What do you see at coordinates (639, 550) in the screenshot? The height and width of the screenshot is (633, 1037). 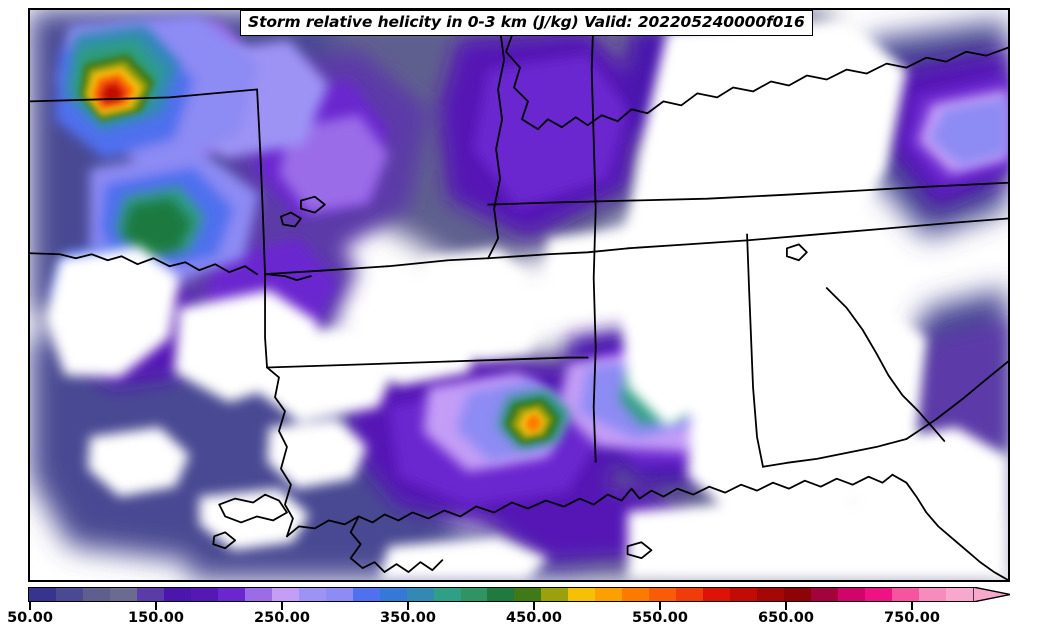 I see `lake-small-fl` at bounding box center [639, 550].